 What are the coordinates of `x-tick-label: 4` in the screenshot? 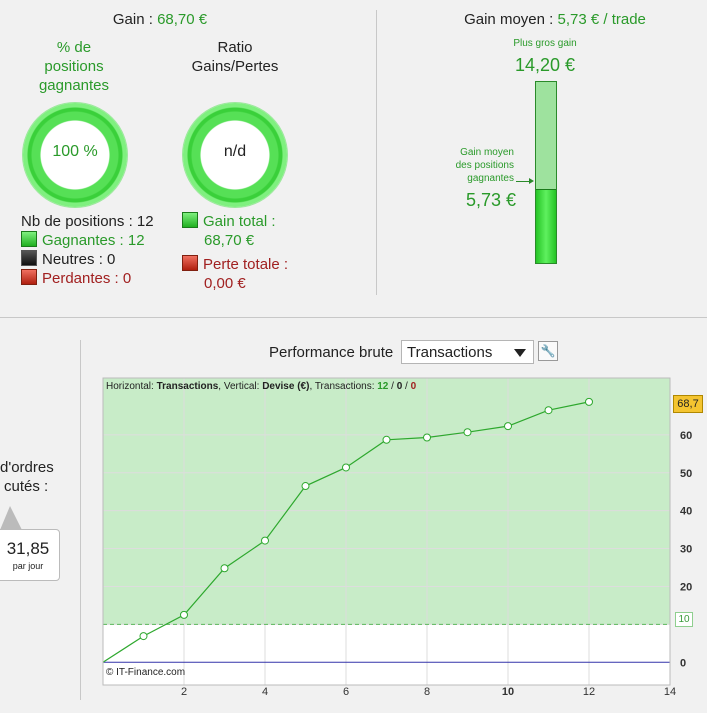 It's located at (265, 692).